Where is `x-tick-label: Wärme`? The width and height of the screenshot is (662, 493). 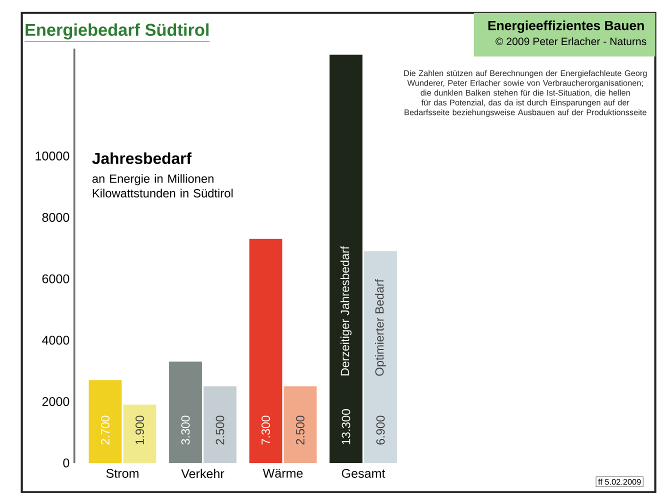 x-tick-label: Wärme is located at coordinates (282, 473).